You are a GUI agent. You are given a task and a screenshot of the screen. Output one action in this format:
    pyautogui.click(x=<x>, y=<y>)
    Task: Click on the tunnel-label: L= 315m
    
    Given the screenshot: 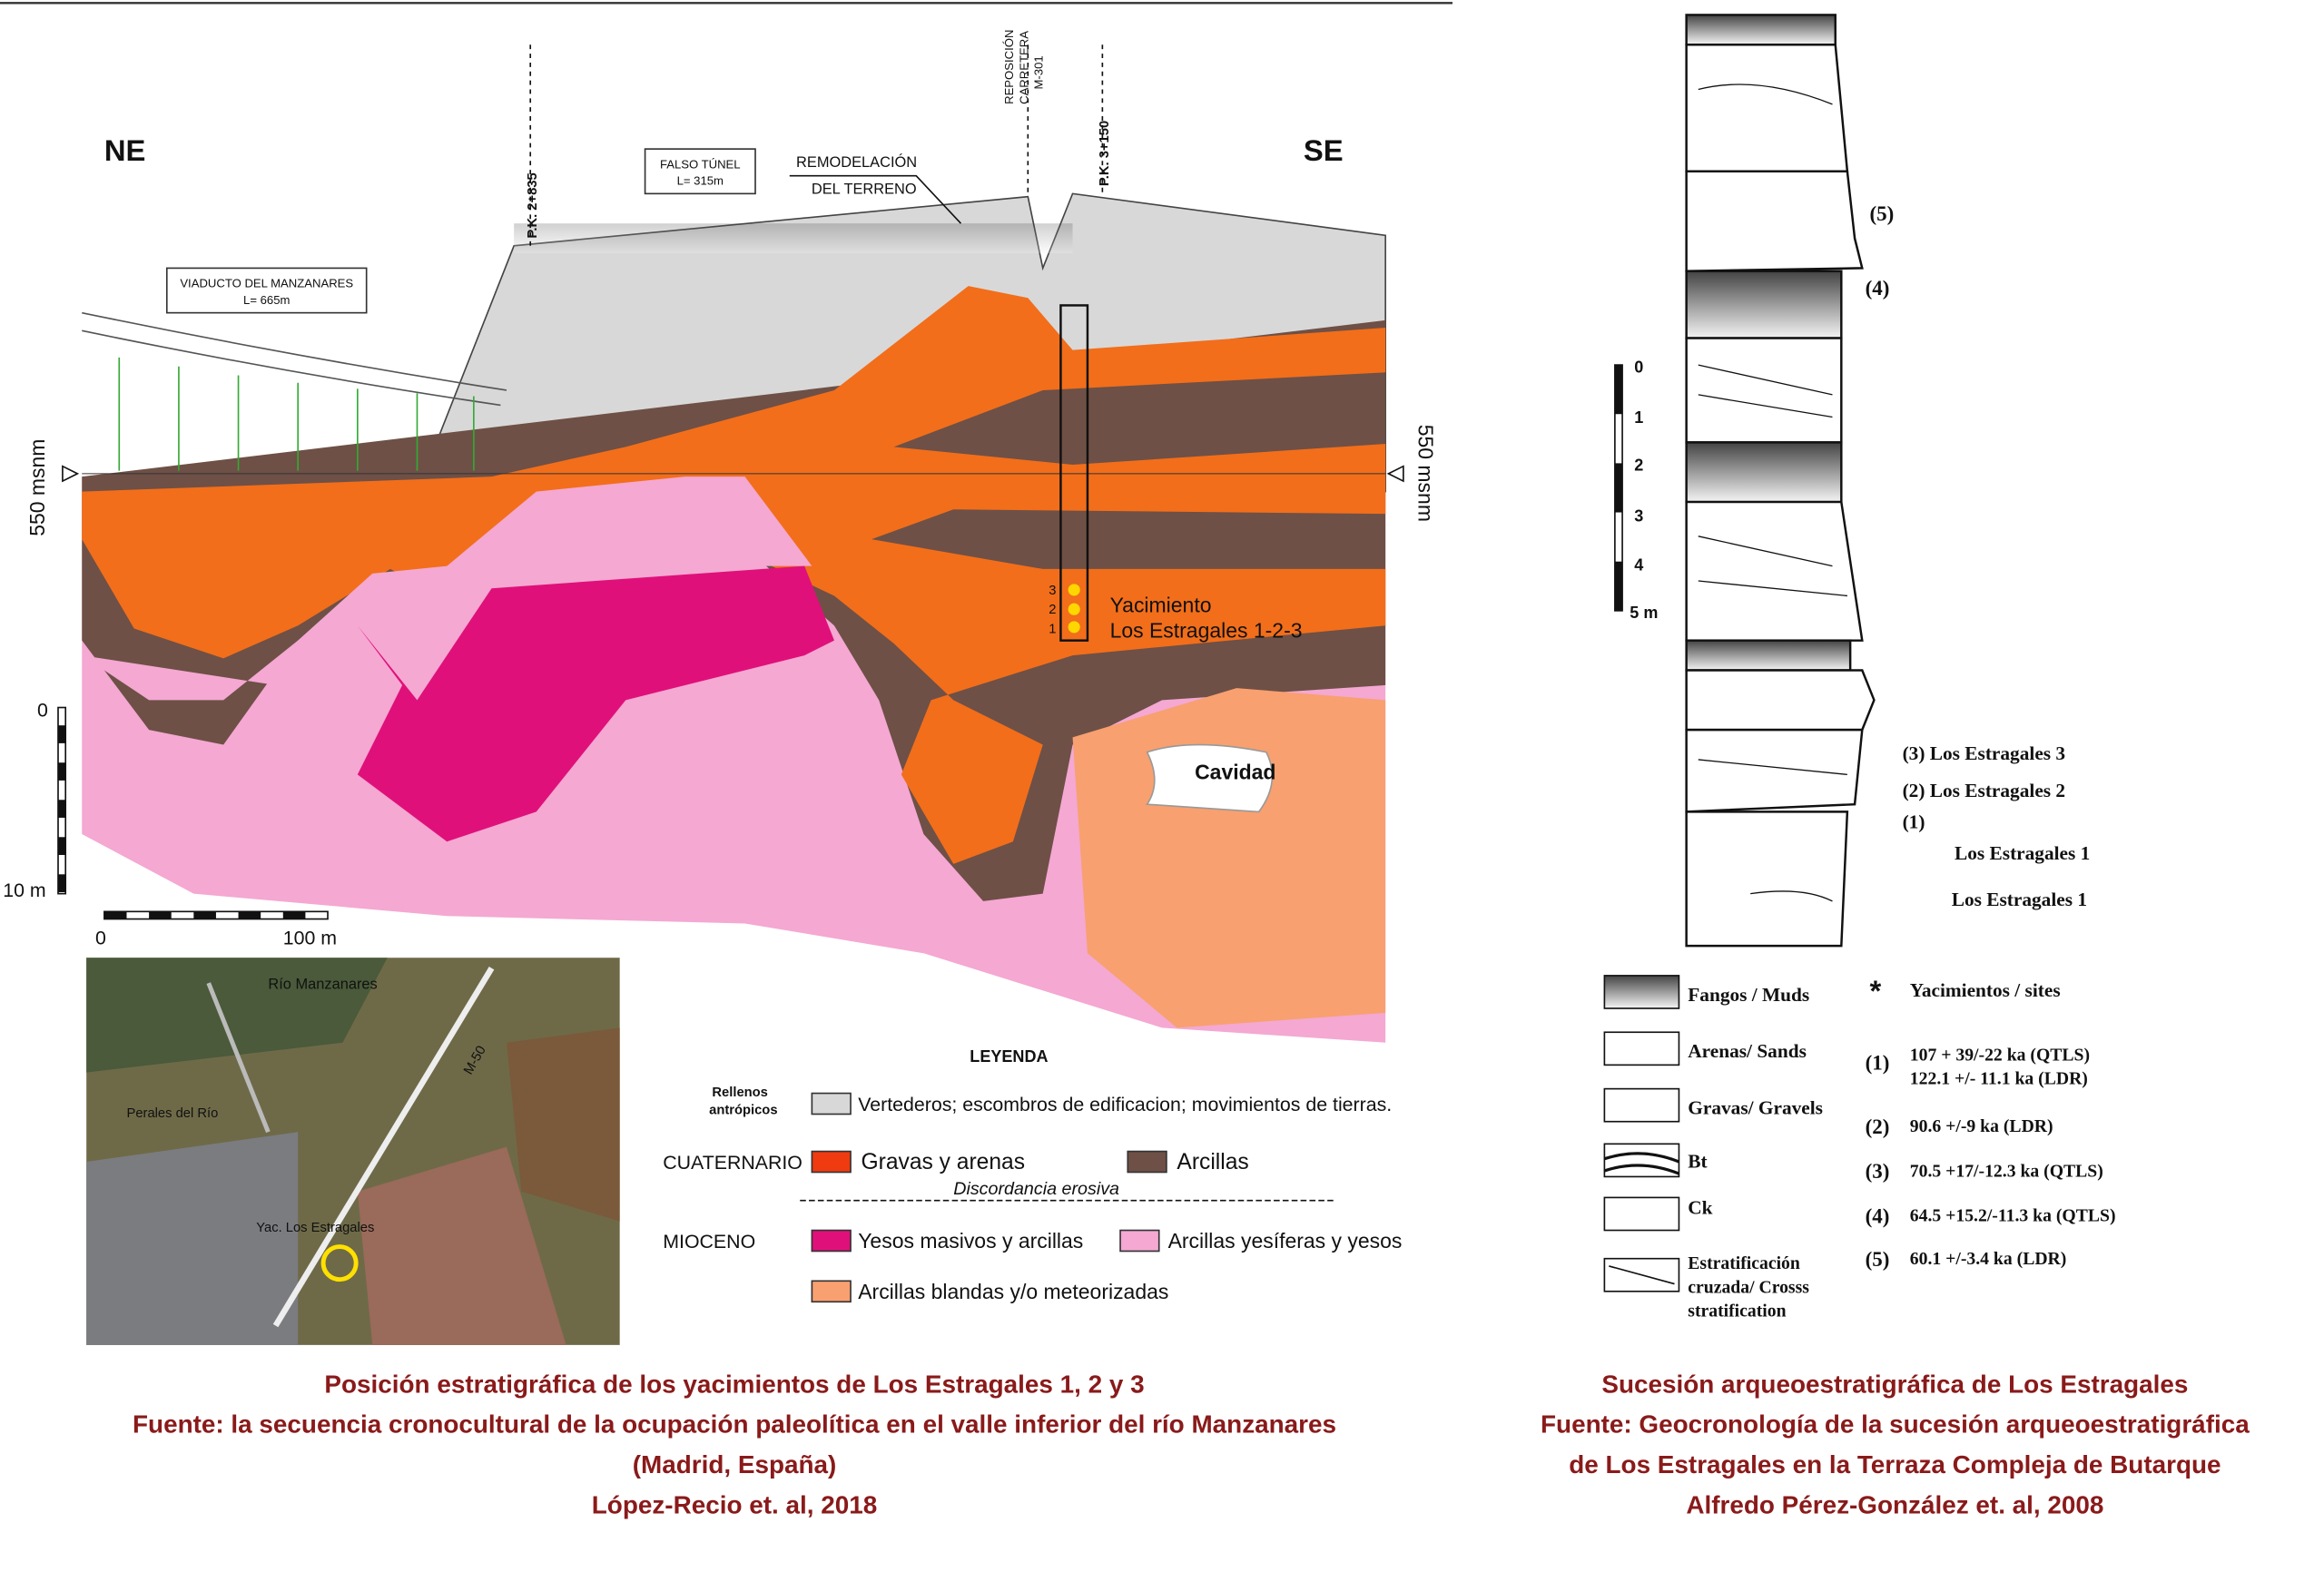 What is the action you would take?
    pyautogui.click(x=700, y=181)
    